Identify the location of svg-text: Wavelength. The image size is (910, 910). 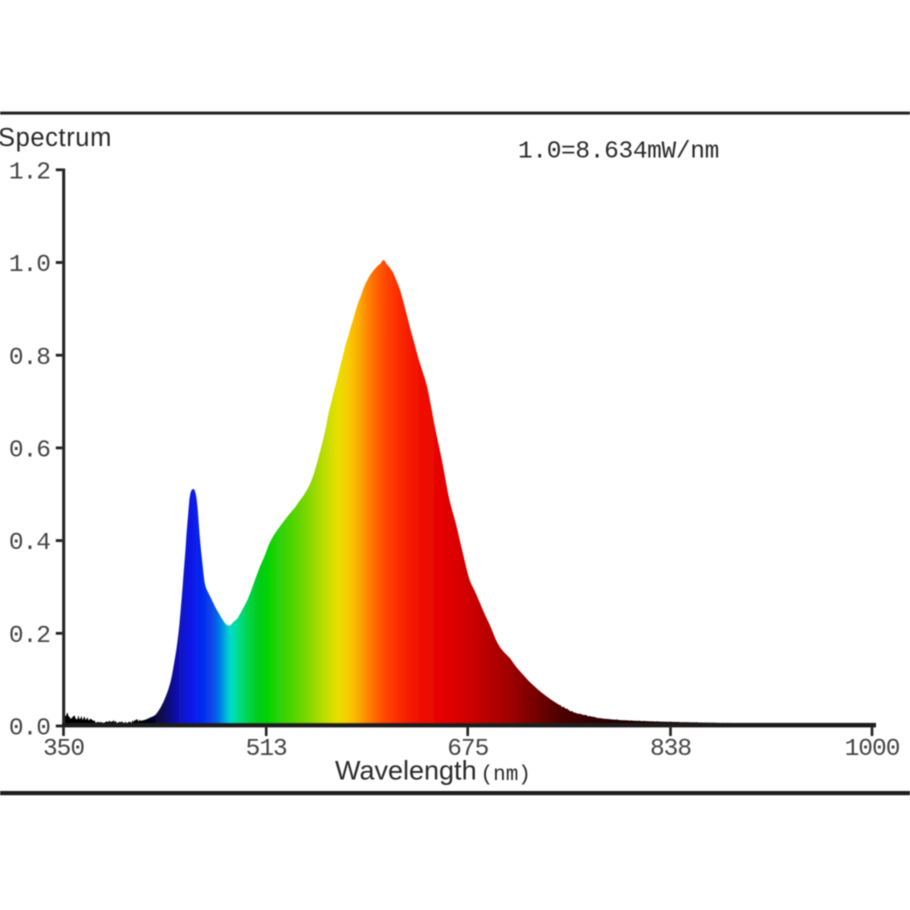
(406, 771).